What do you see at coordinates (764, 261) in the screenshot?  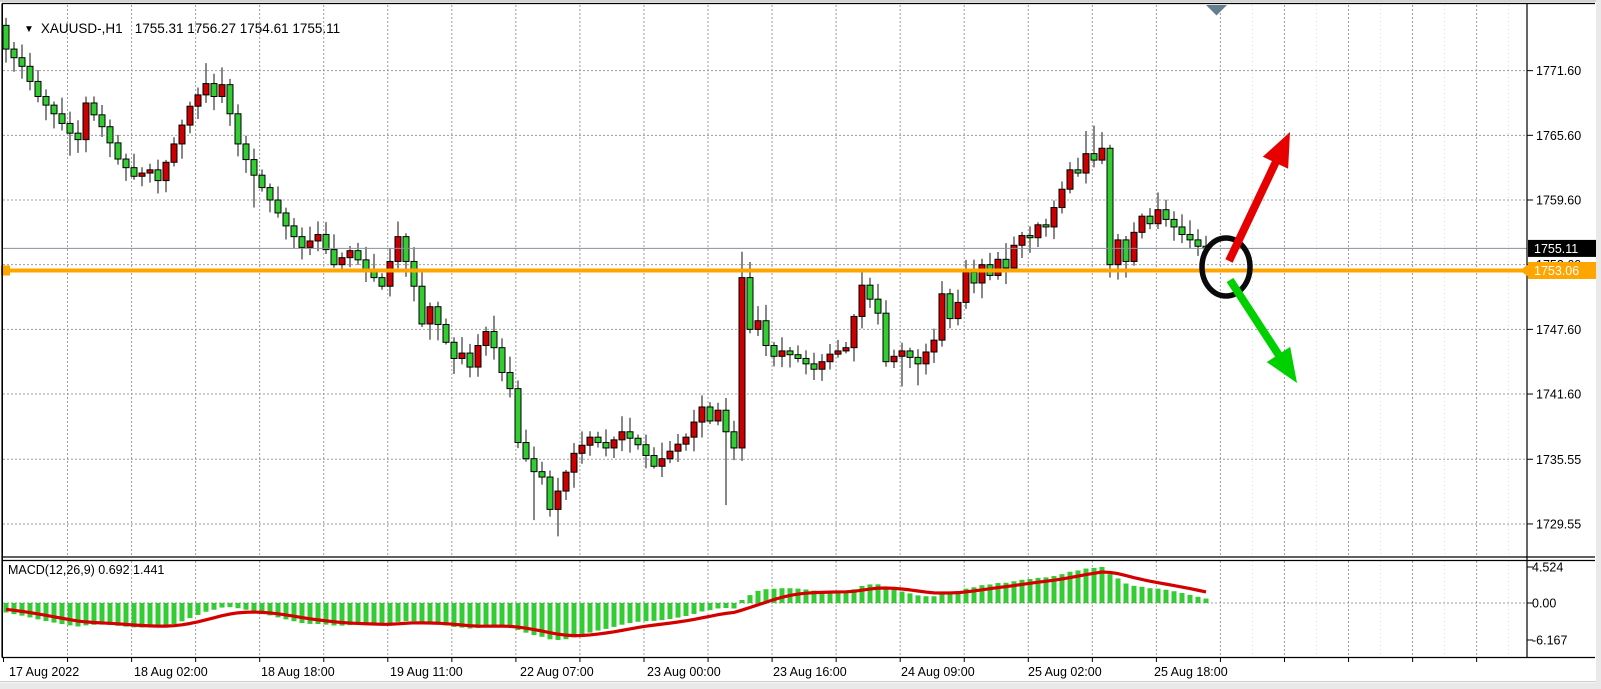 I see `overlay-lines` at bounding box center [764, 261].